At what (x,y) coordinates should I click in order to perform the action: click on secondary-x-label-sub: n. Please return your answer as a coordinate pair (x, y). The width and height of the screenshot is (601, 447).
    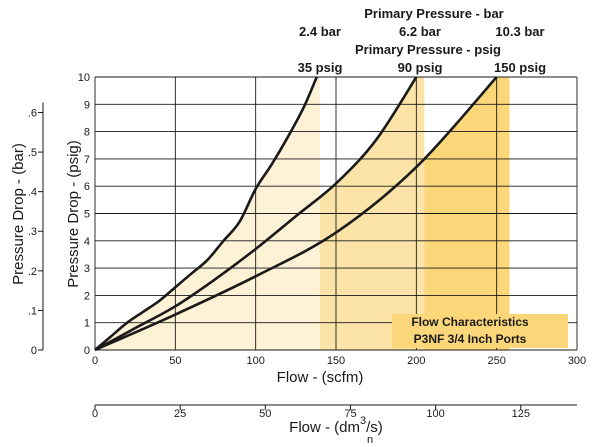
    Looking at the image, I should click on (370, 440).